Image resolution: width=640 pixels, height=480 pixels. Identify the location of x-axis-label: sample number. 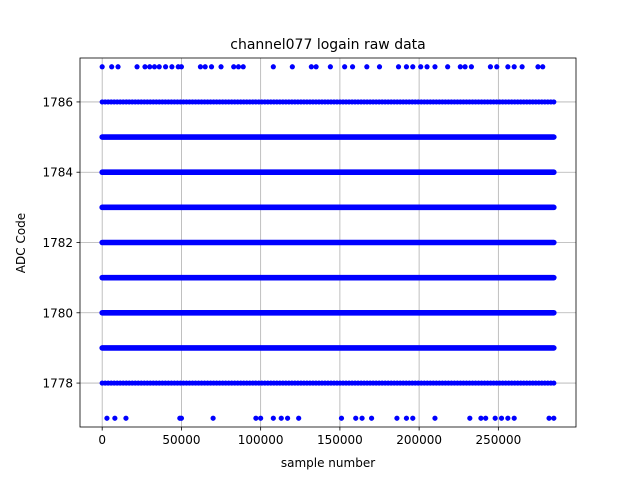
(328, 463).